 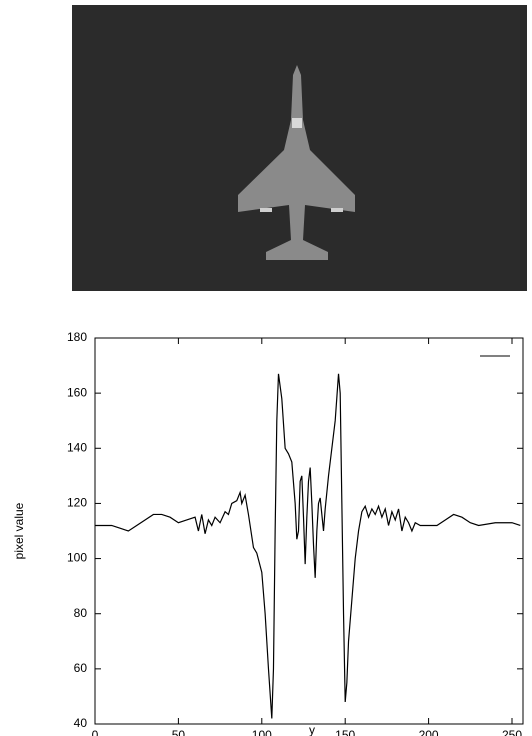 I want to click on aircraft, so click(x=296, y=162).